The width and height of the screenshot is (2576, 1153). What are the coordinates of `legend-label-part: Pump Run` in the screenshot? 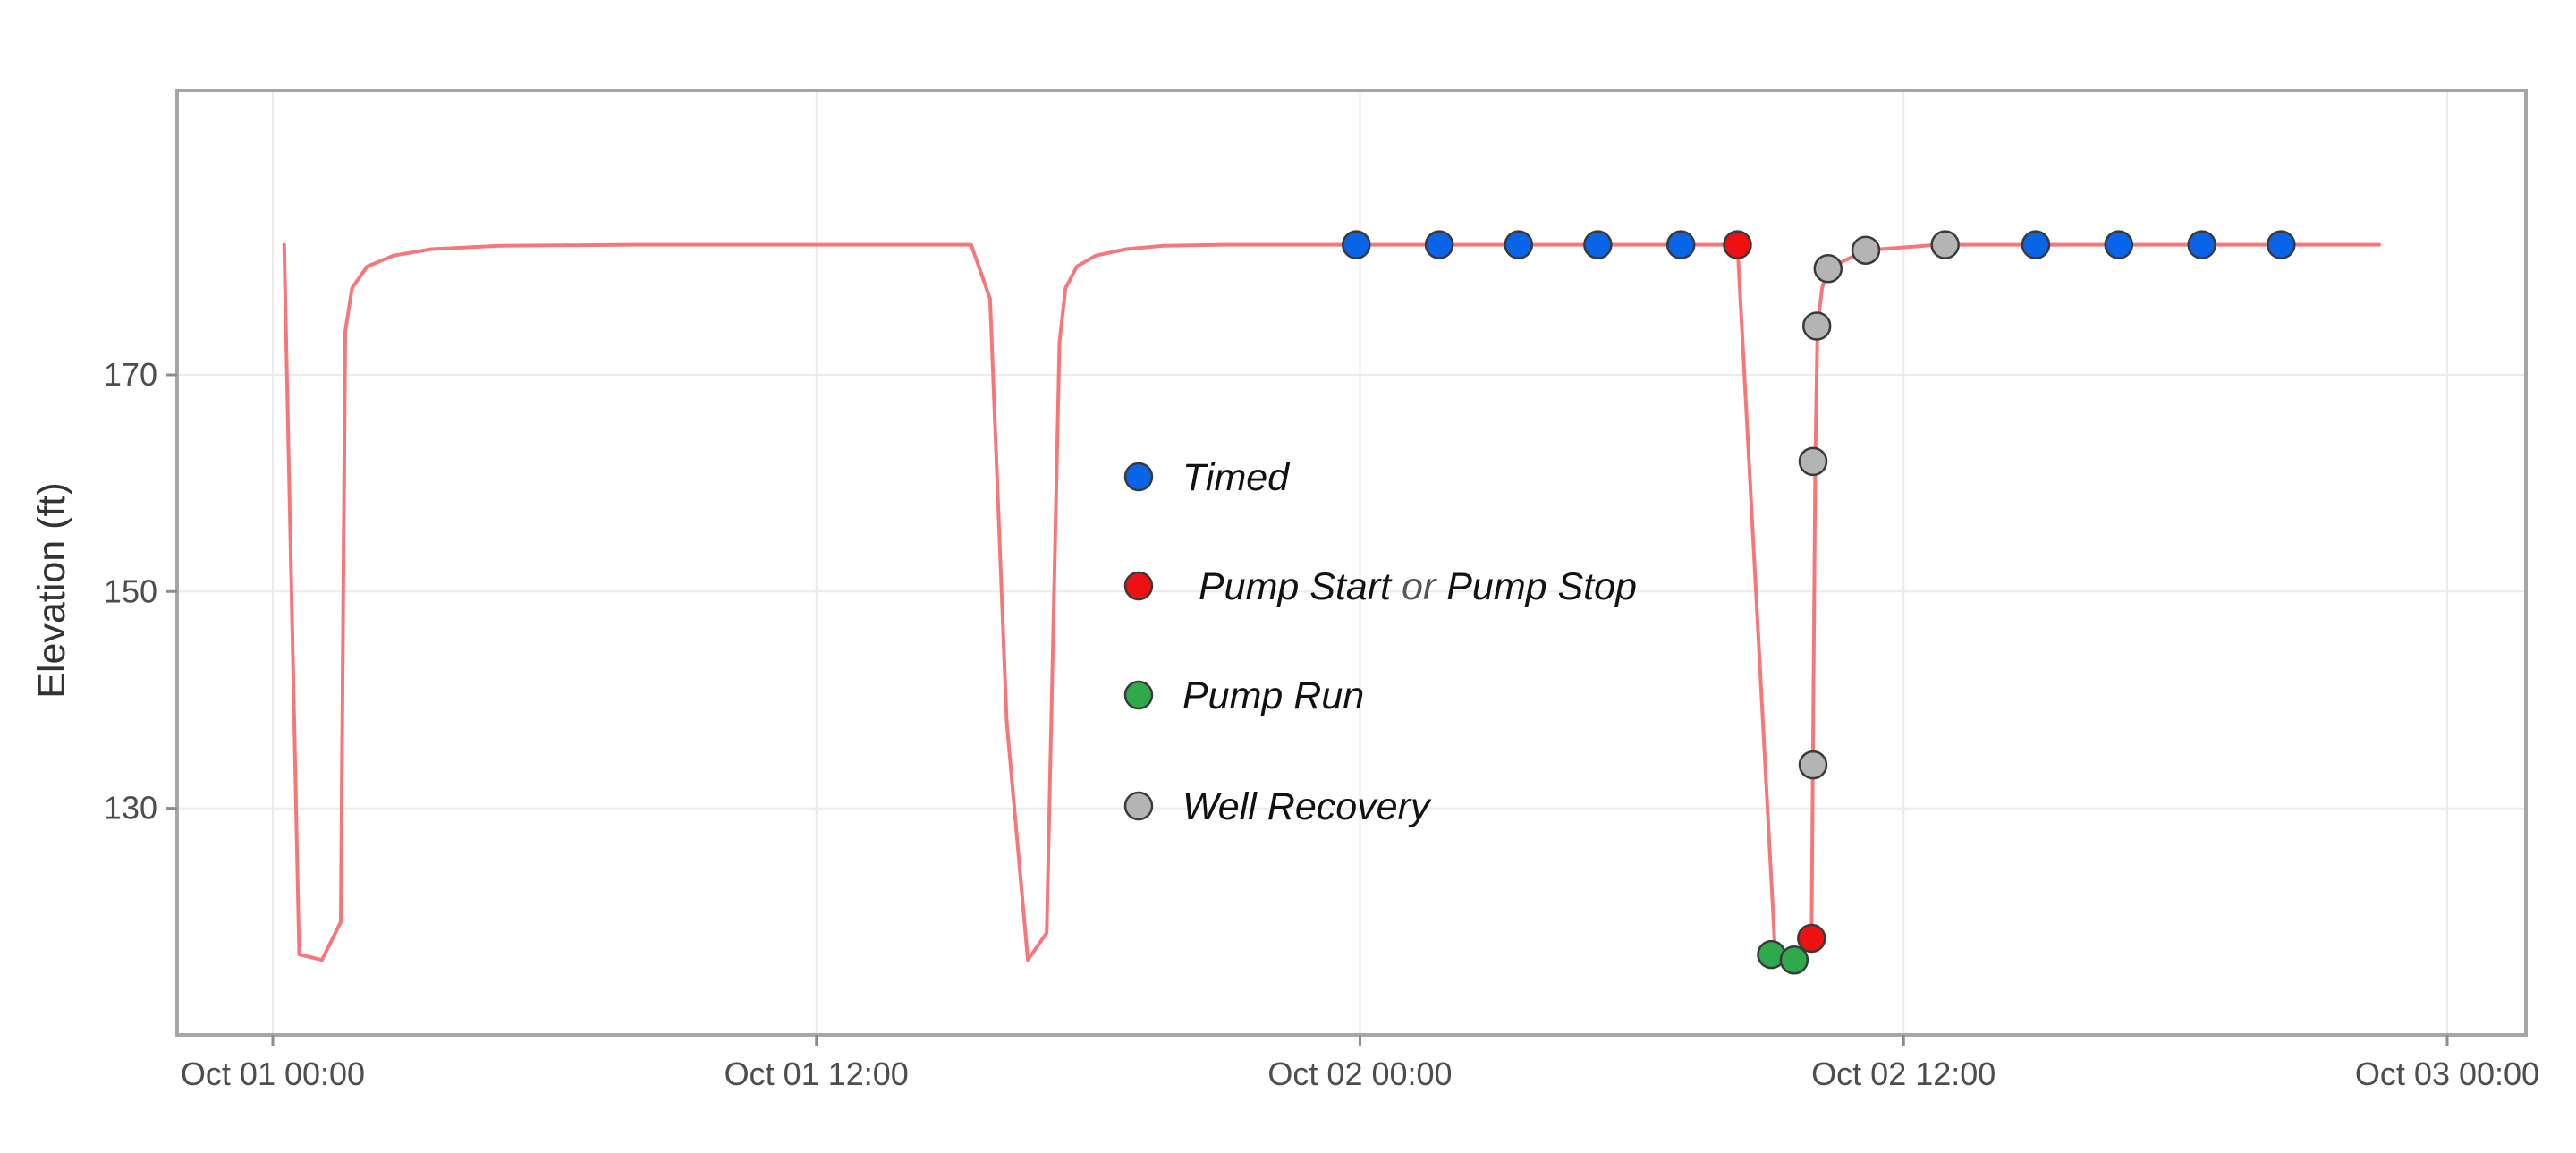 It's located at (1273, 696).